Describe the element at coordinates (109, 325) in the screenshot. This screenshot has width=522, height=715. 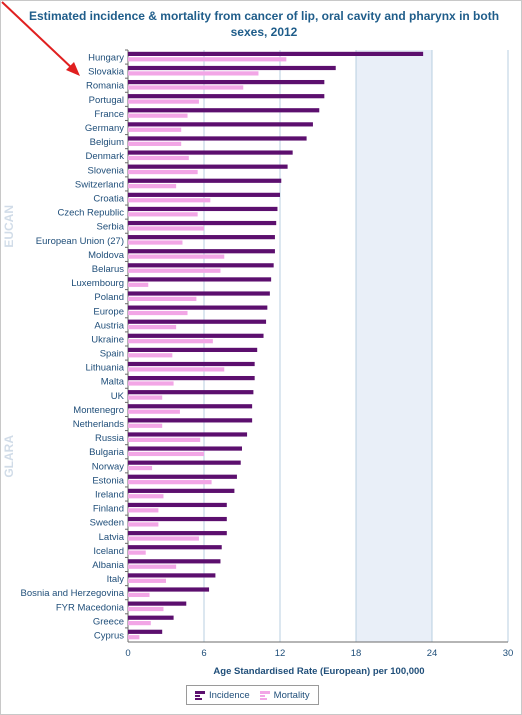
I see `category-label: Austria` at that location.